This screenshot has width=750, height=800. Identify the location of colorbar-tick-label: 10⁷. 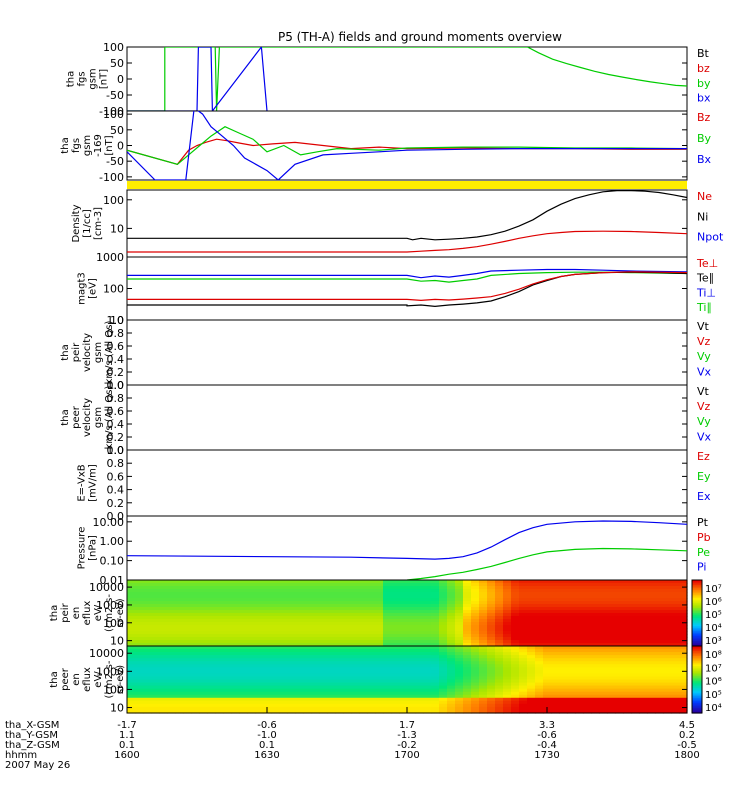
(713, 668).